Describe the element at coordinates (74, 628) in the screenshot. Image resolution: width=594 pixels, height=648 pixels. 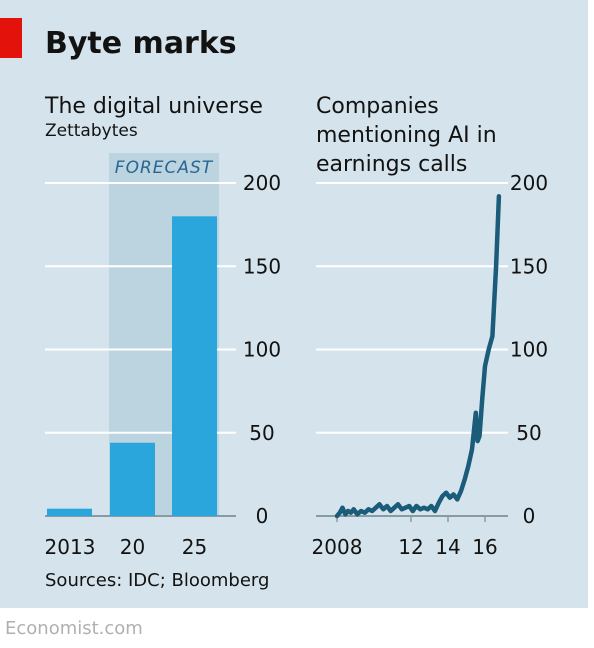
I see `footer-watermark: Economist.com` at that location.